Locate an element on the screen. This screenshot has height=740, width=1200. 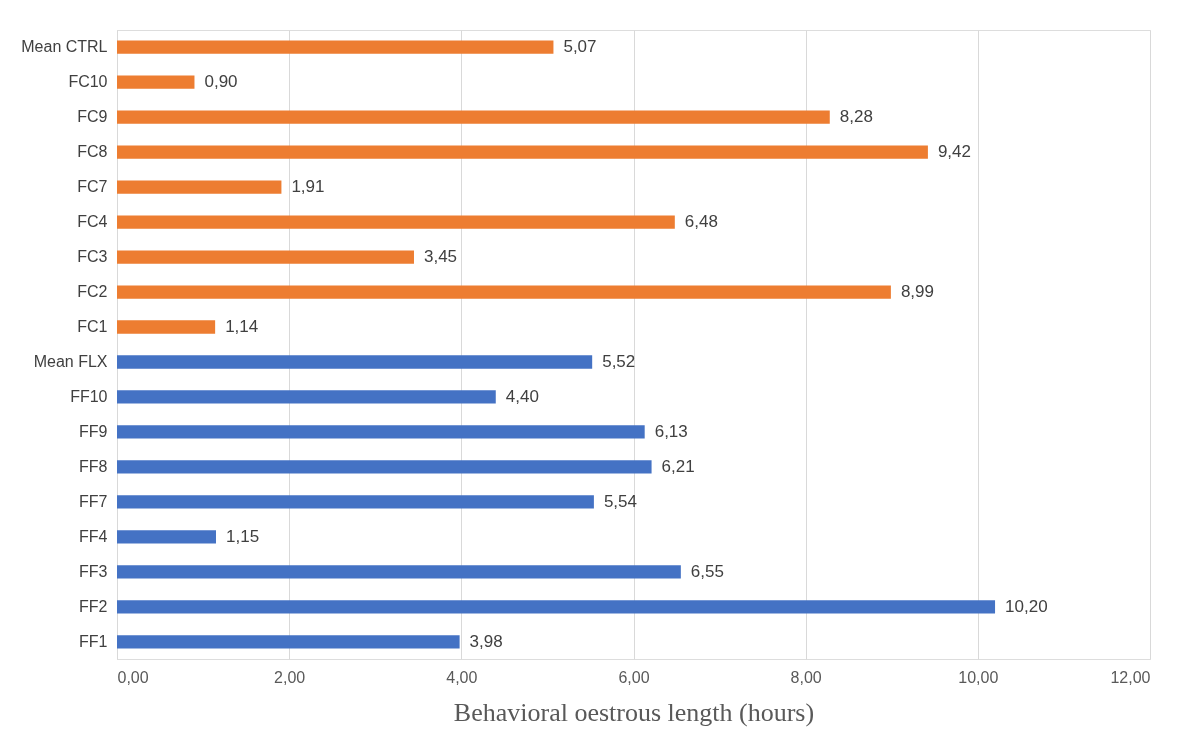
data-label: 6,21 is located at coordinates (678, 466).